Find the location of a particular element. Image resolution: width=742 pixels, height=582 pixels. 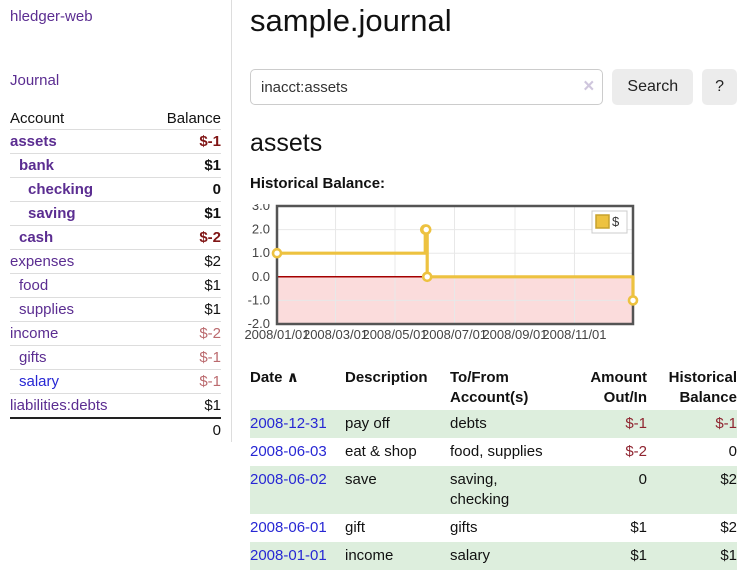

svg-text: 1.0 is located at coordinates (261, 252).